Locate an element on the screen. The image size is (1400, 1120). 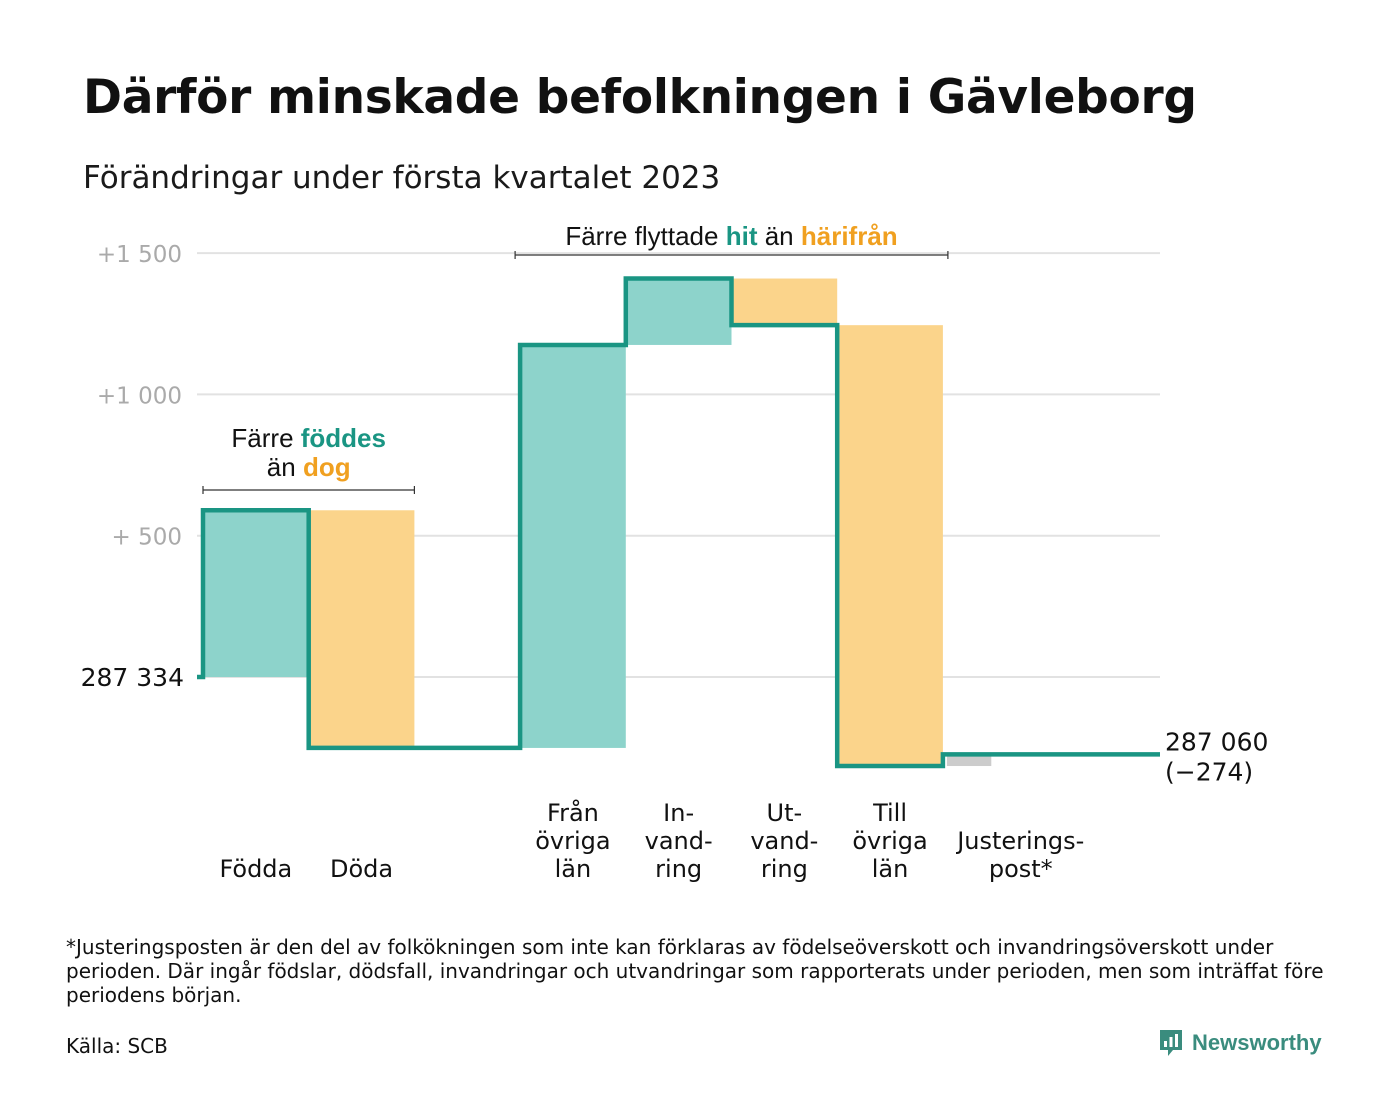
chart-subtitle: Förändringar under första kvartalet 2023 is located at coordinates (402, 178).